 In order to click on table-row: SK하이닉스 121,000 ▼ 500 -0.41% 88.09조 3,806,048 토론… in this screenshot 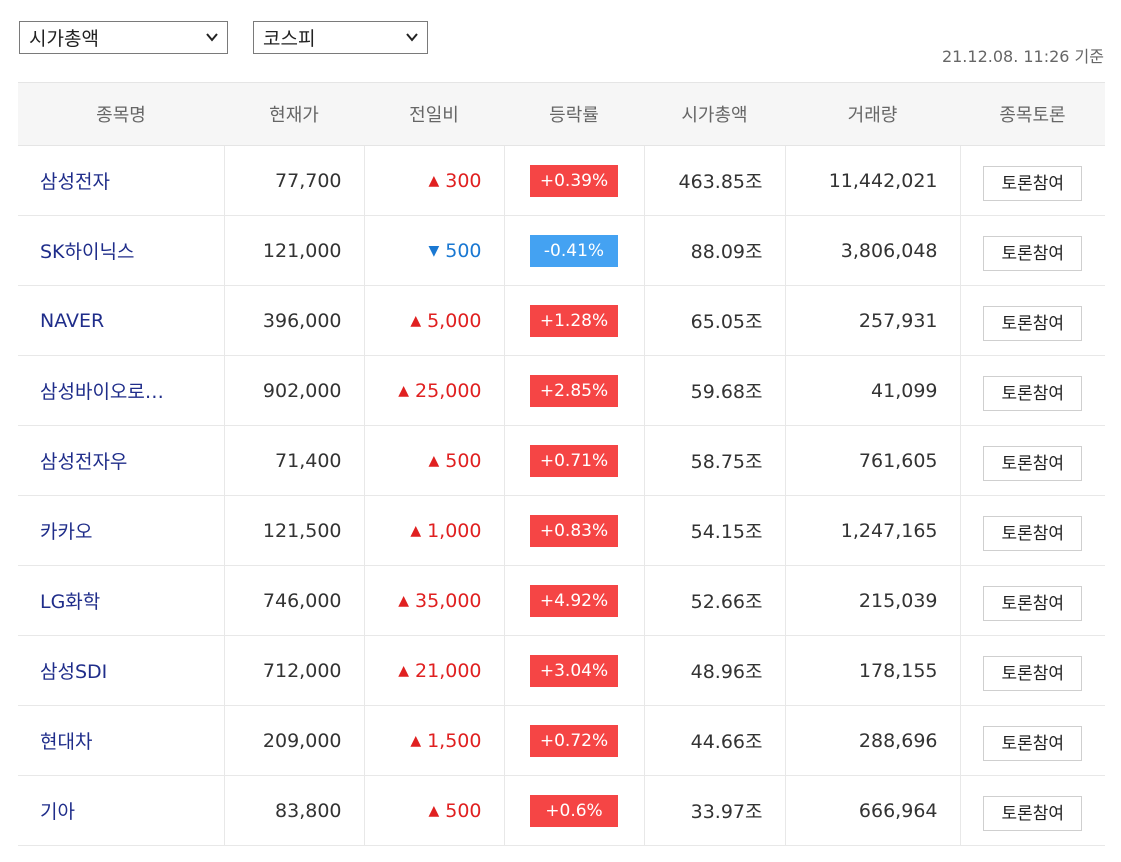, I will do `click(561, 250)`.